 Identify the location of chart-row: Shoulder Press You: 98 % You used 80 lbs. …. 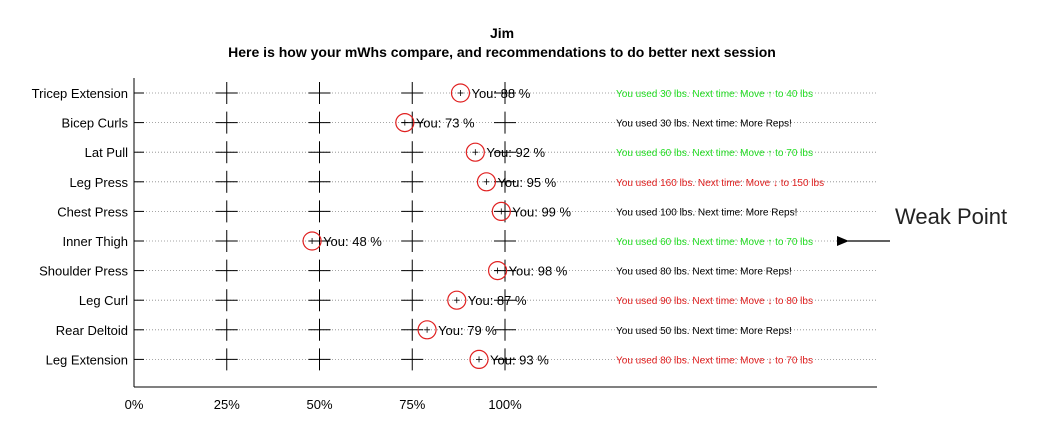
(458, 270).